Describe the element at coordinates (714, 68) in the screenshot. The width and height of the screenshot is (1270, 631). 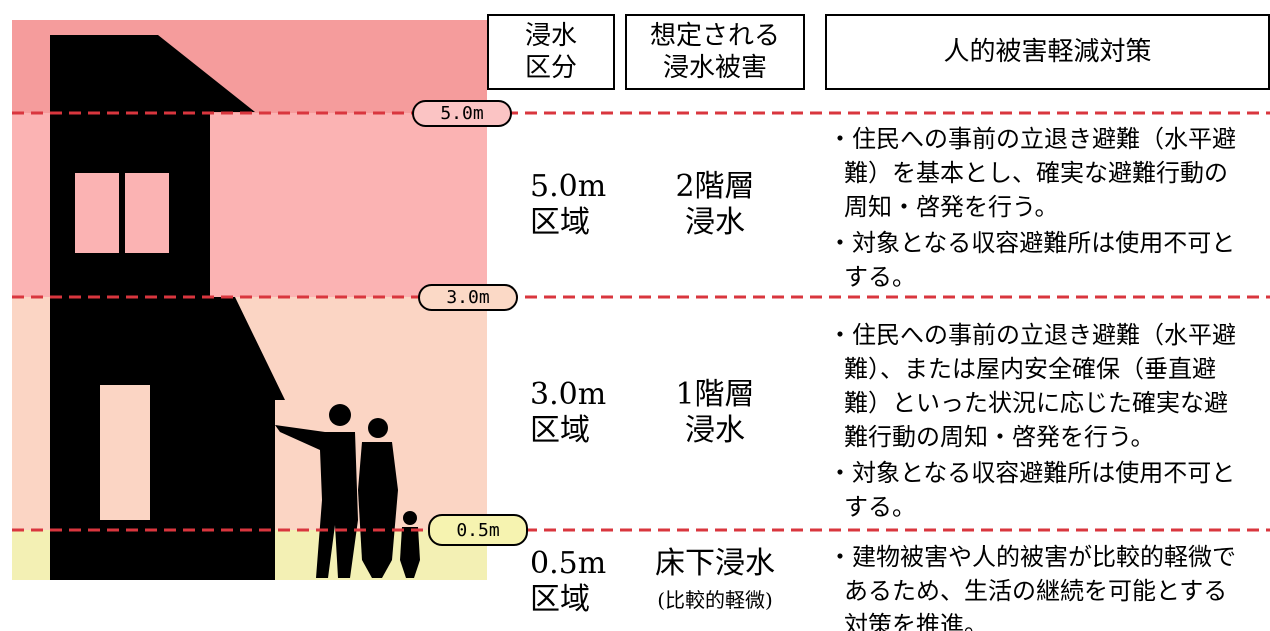
I see `line-text: 浸水被害` at that location.